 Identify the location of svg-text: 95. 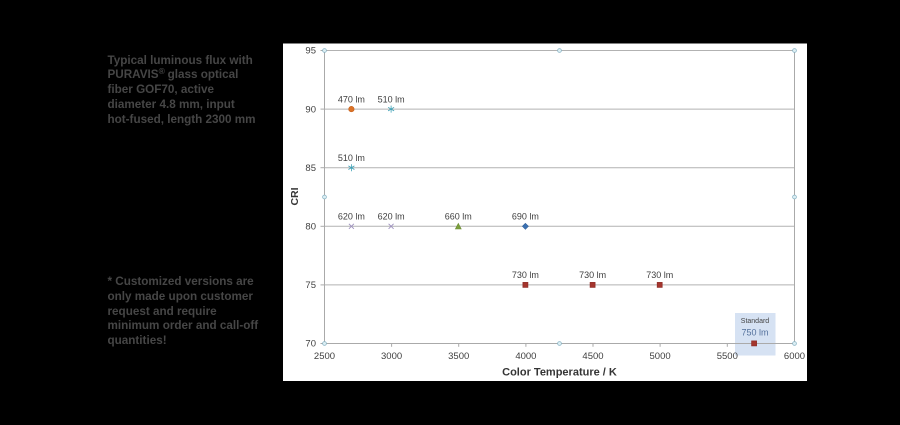
(310, 51).